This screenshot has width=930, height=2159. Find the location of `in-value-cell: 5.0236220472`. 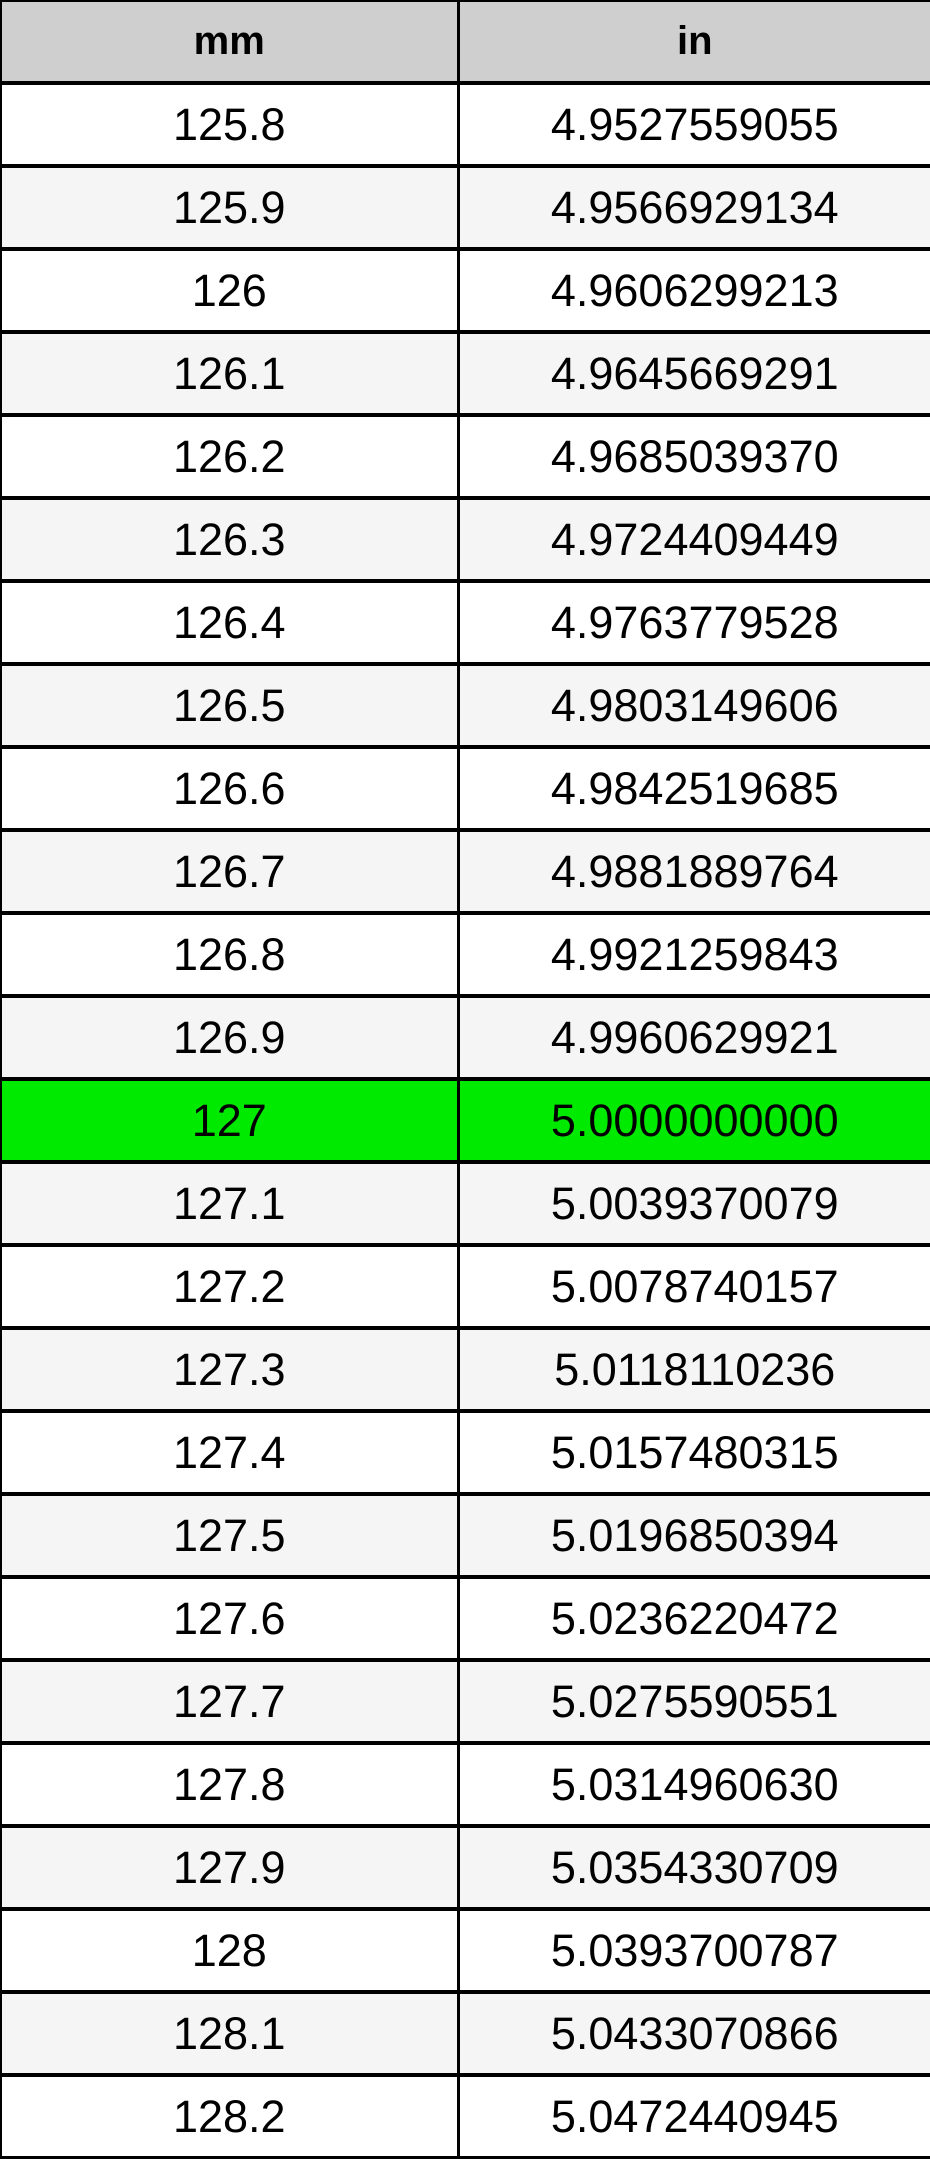

in-value-cell: 5.0236220472 is located at coordinates (693, 1618).